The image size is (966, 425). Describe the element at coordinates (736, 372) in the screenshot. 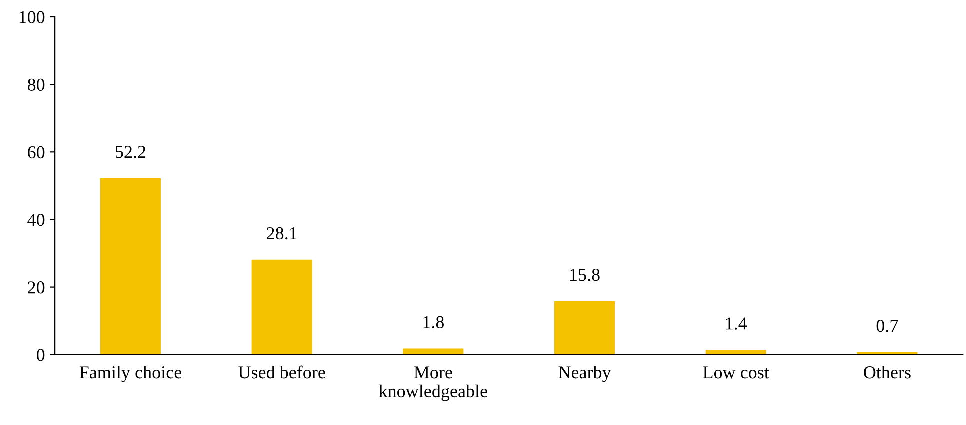

I see `x-tick-label: Low cost` at that location.